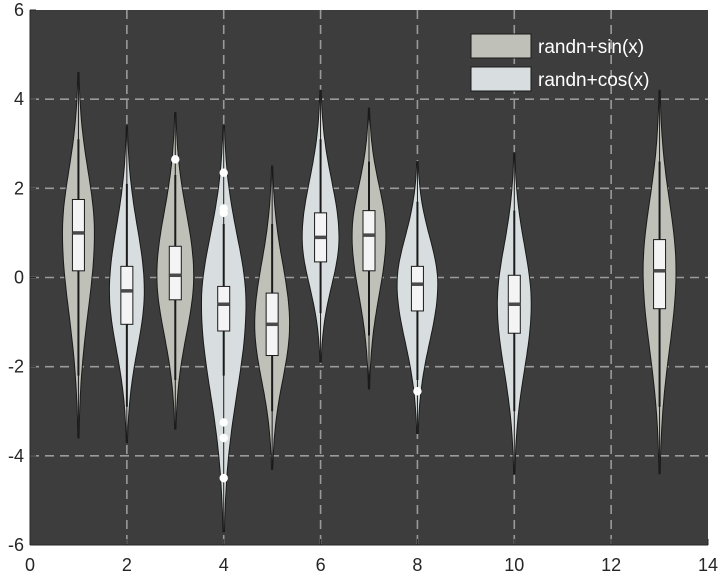 The width and height of the screenshot is (720, 577). Describe the element at coordinates (19, 10) in the screenshot. I see `y-tick-label: 6` at that location.